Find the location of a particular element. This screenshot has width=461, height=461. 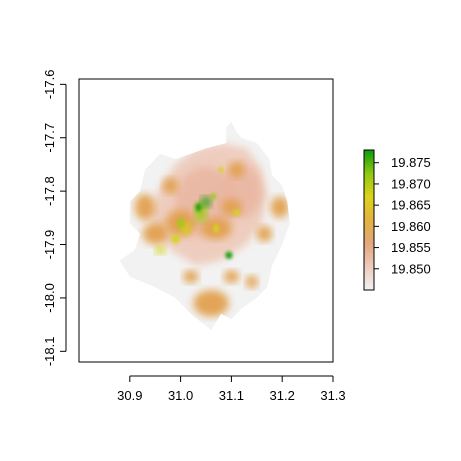

y-tick-label: -18.0 is located at coordinates (49, 298).